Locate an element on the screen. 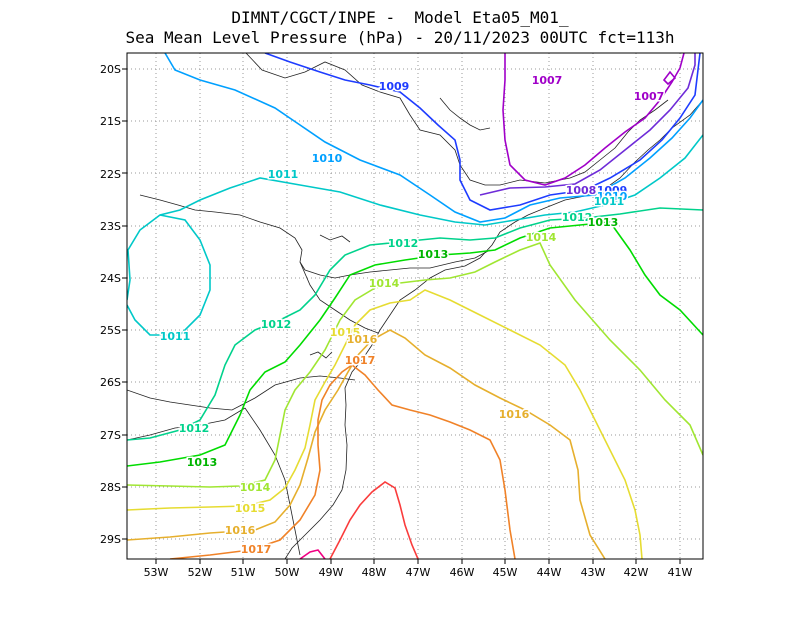 Image resolution: width=800 pixels, height=618 pixels. lat-label: 22S is located at coordinates (110, 174).